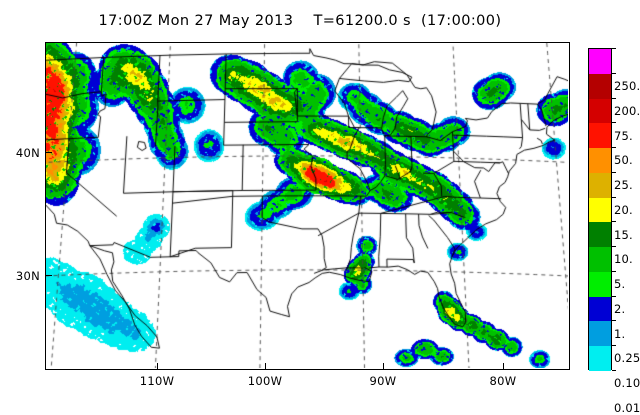 The image size is (640, 415). I want to click on colorbar-tick-label: 0.25, so click(627, 358).